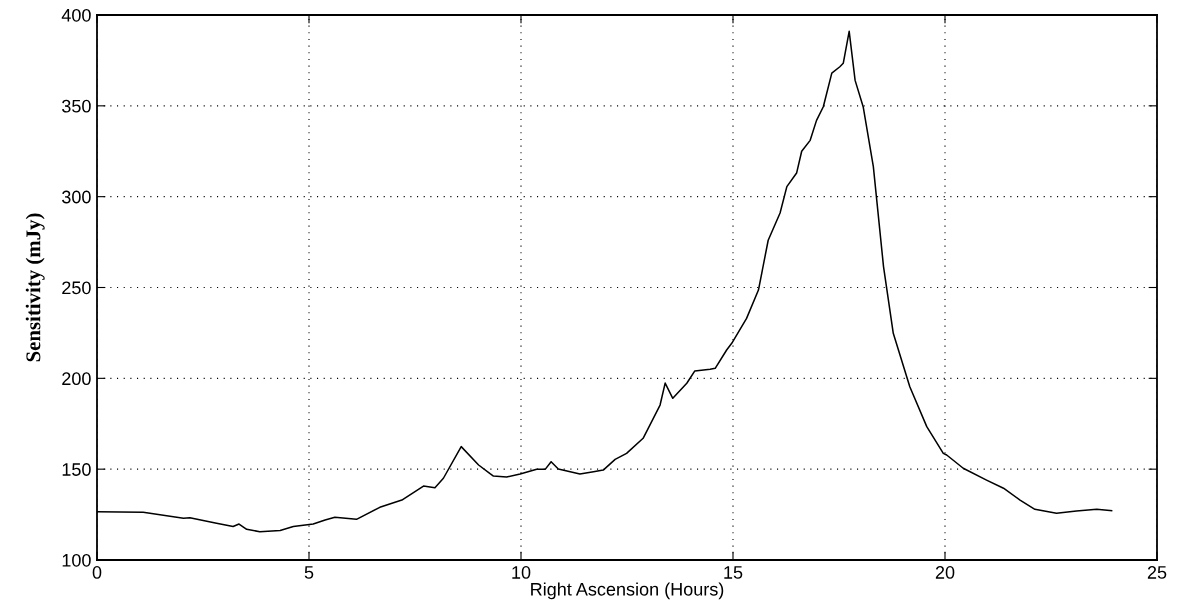 This screenshot has height=605, width=1180. What do you see at coordinates (76, 469) in the screenshot?
I see `y-tick-label: 150` at bounding box center [76, 469].